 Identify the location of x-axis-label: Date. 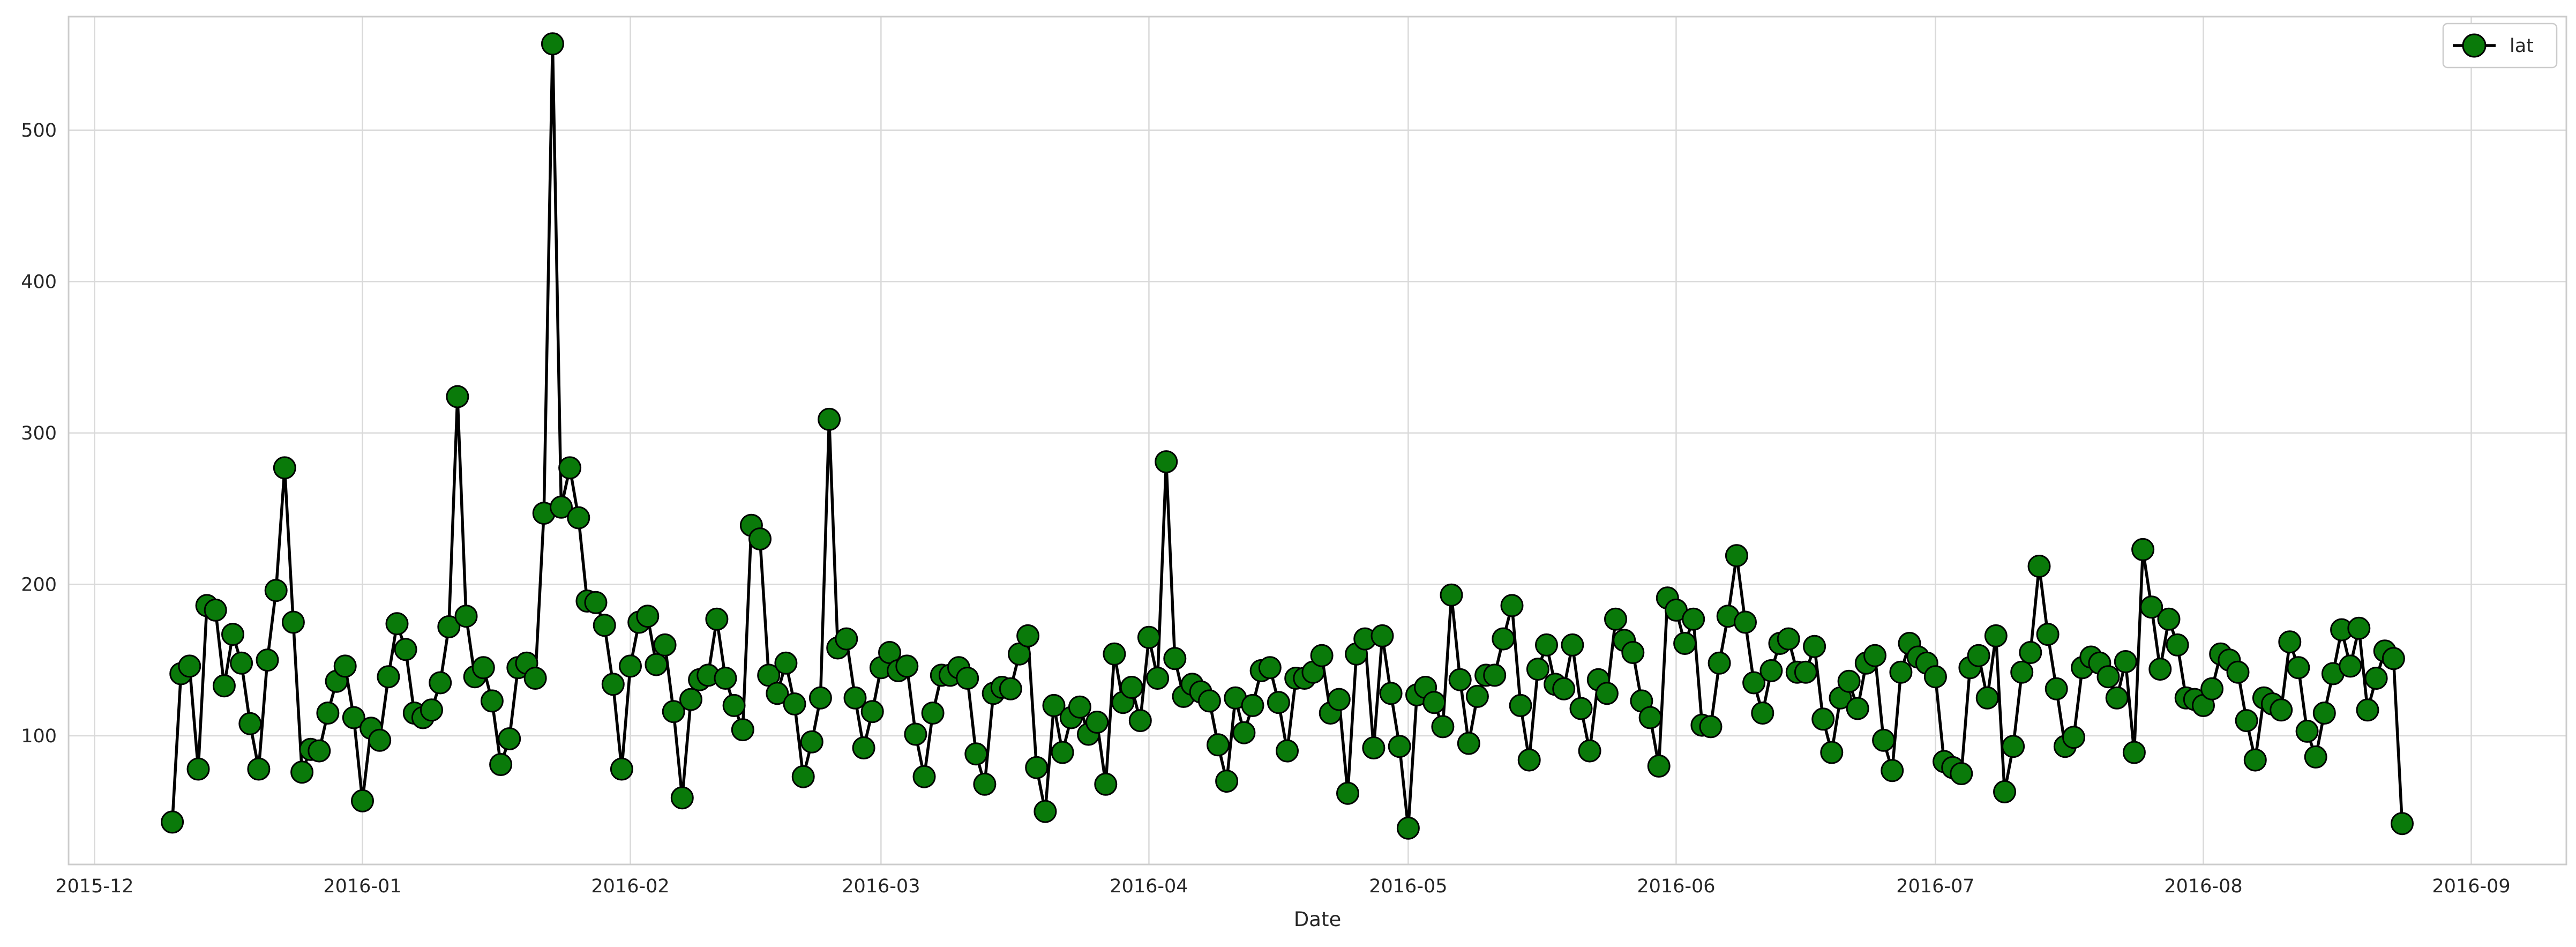
(1317, 919).